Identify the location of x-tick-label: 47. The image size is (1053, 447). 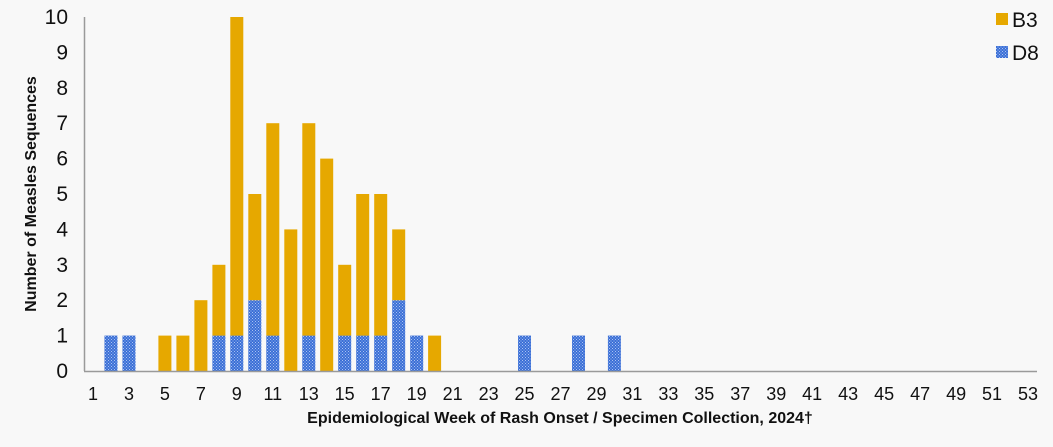
(920, 394).